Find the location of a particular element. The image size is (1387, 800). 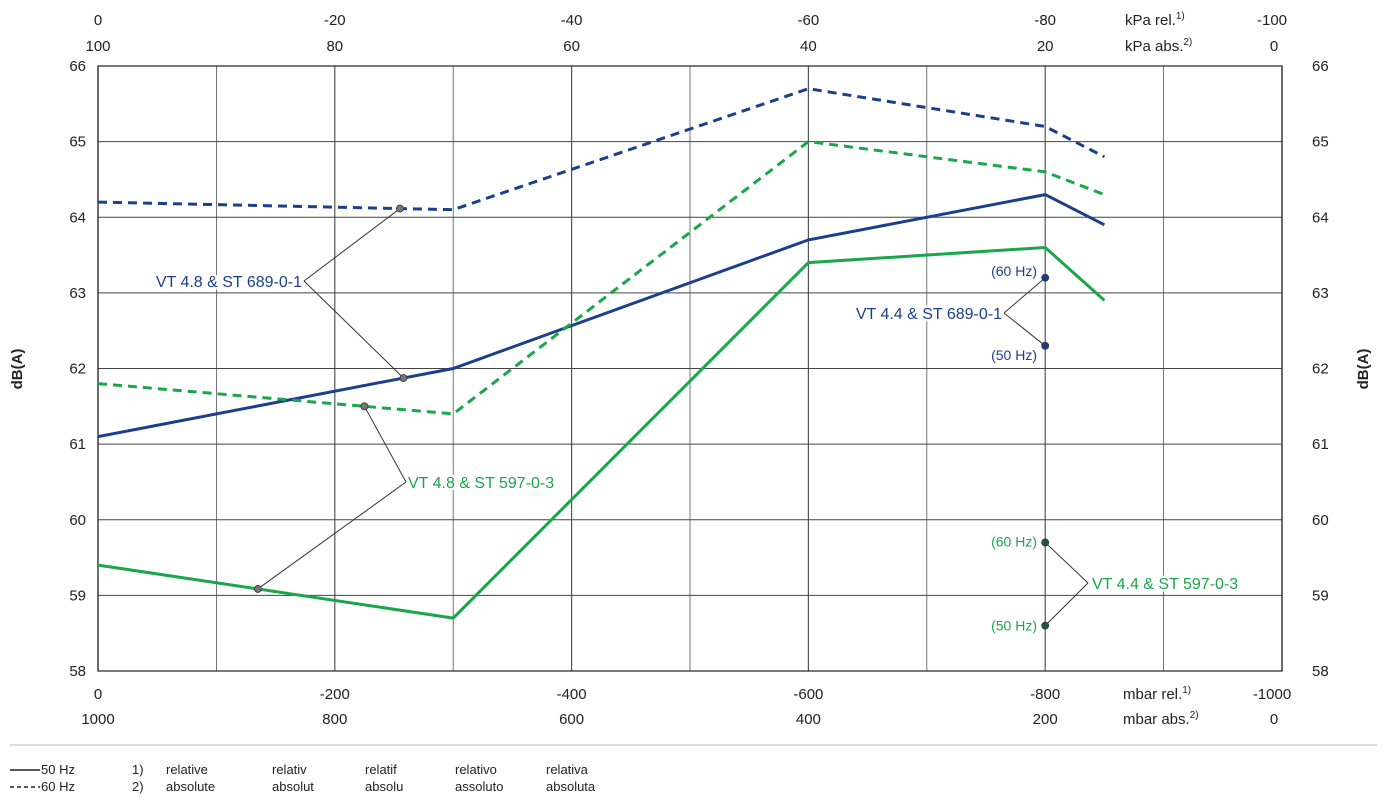

y-tick-right: 59 is located at coordinates (1320, 595).